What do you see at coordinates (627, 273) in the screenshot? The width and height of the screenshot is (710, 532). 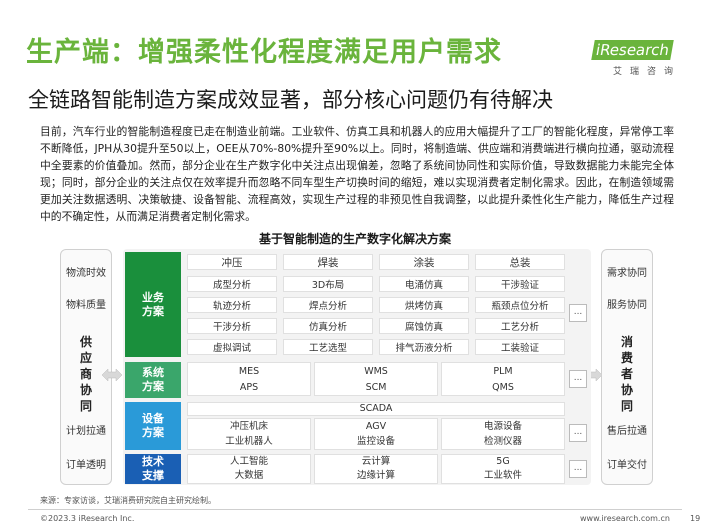 I see `right-item-demand: 需求协同` at bounding box center [627, 273].